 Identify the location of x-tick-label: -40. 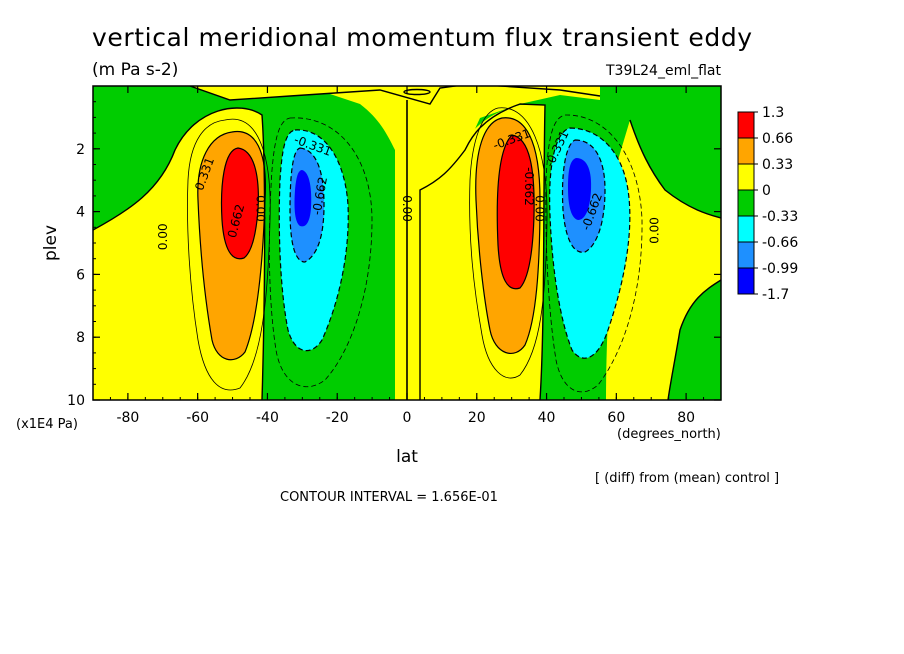
(267, 418).